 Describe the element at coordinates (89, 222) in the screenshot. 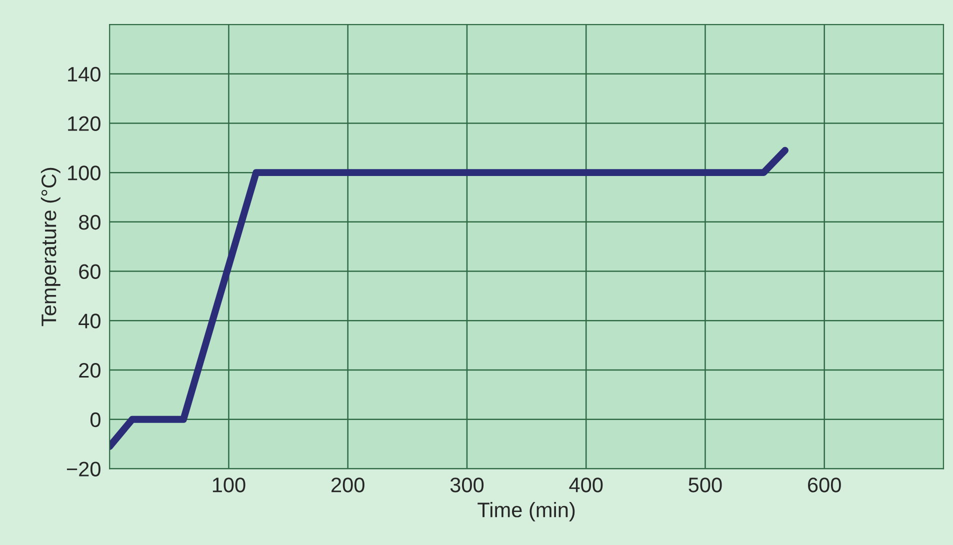

I see `y-tick-label: 80` at that location.